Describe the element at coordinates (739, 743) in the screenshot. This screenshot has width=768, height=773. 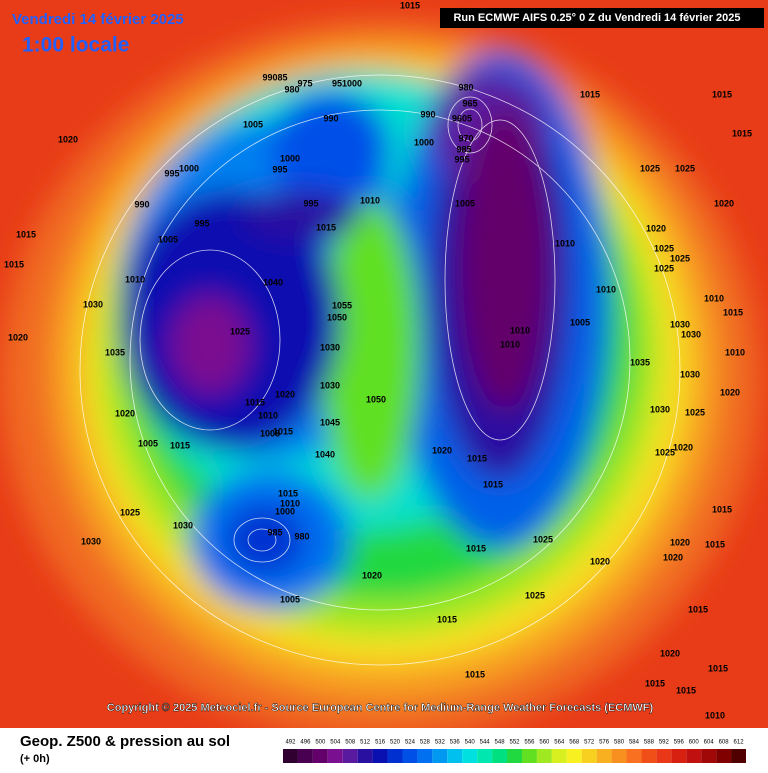
I see `legend-label: 612` at that location.